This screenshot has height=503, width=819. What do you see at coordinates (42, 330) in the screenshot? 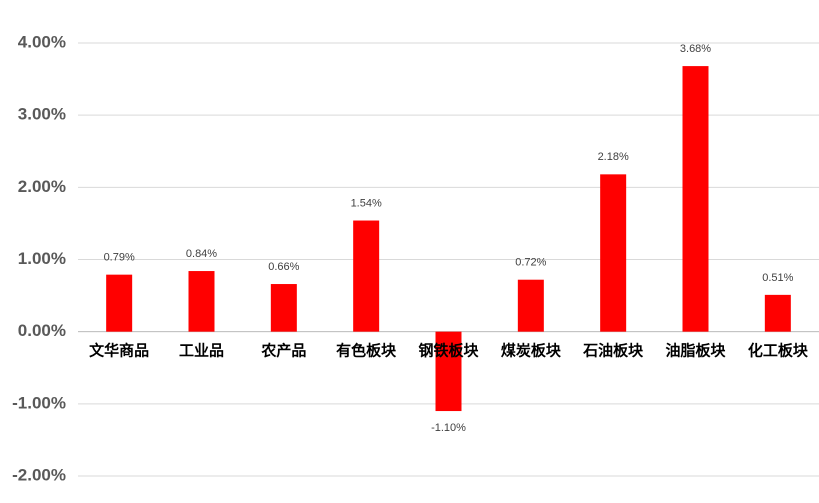
I see `y-tick-label: 0.00%` at bounding box center [42, 330].